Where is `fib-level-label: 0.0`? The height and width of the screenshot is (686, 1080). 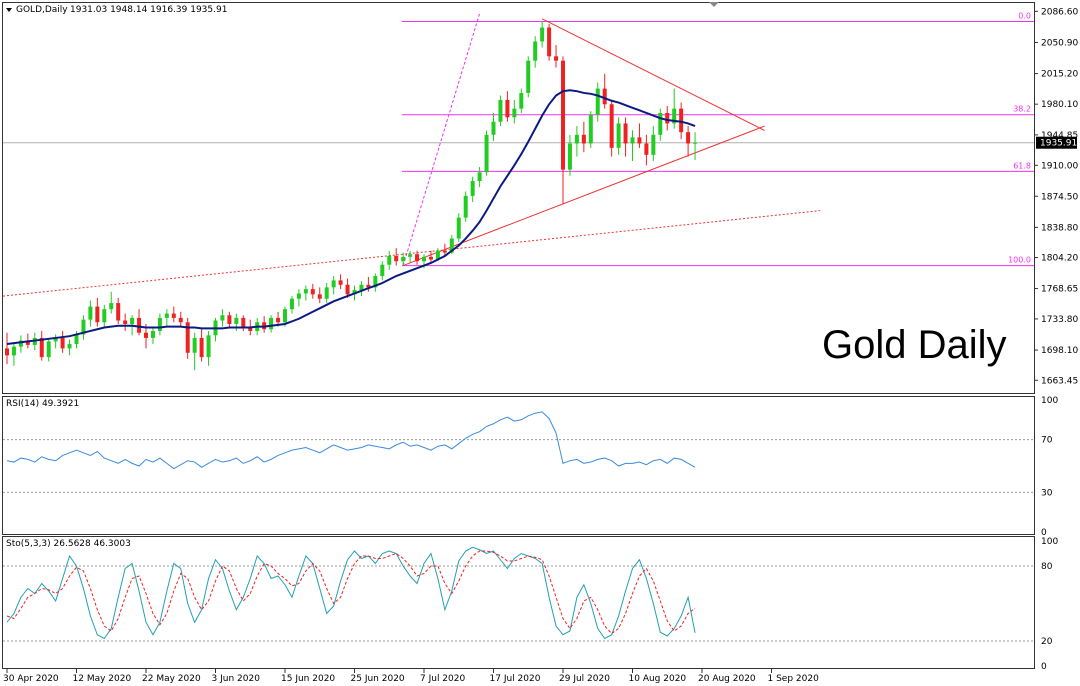 fib-level-label: 0.0 is located at coordinates (1024, 15).